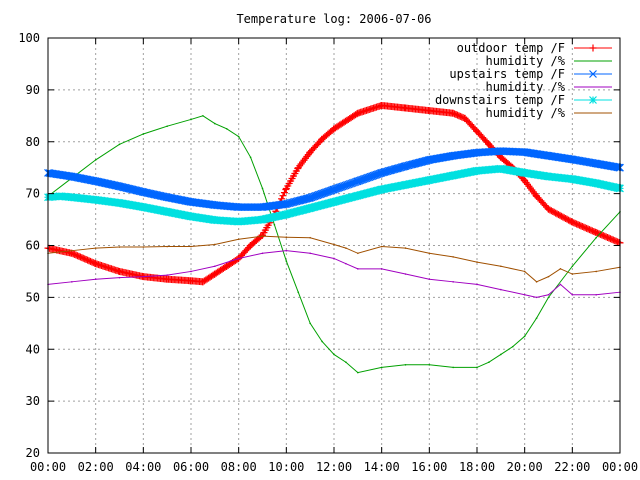 The width and height of the screenshot is (640, 480). What do you see at coordinates (33, 453) in the screenshot?
I see `y-tick-label: 20` at bounding box center [33, 453].